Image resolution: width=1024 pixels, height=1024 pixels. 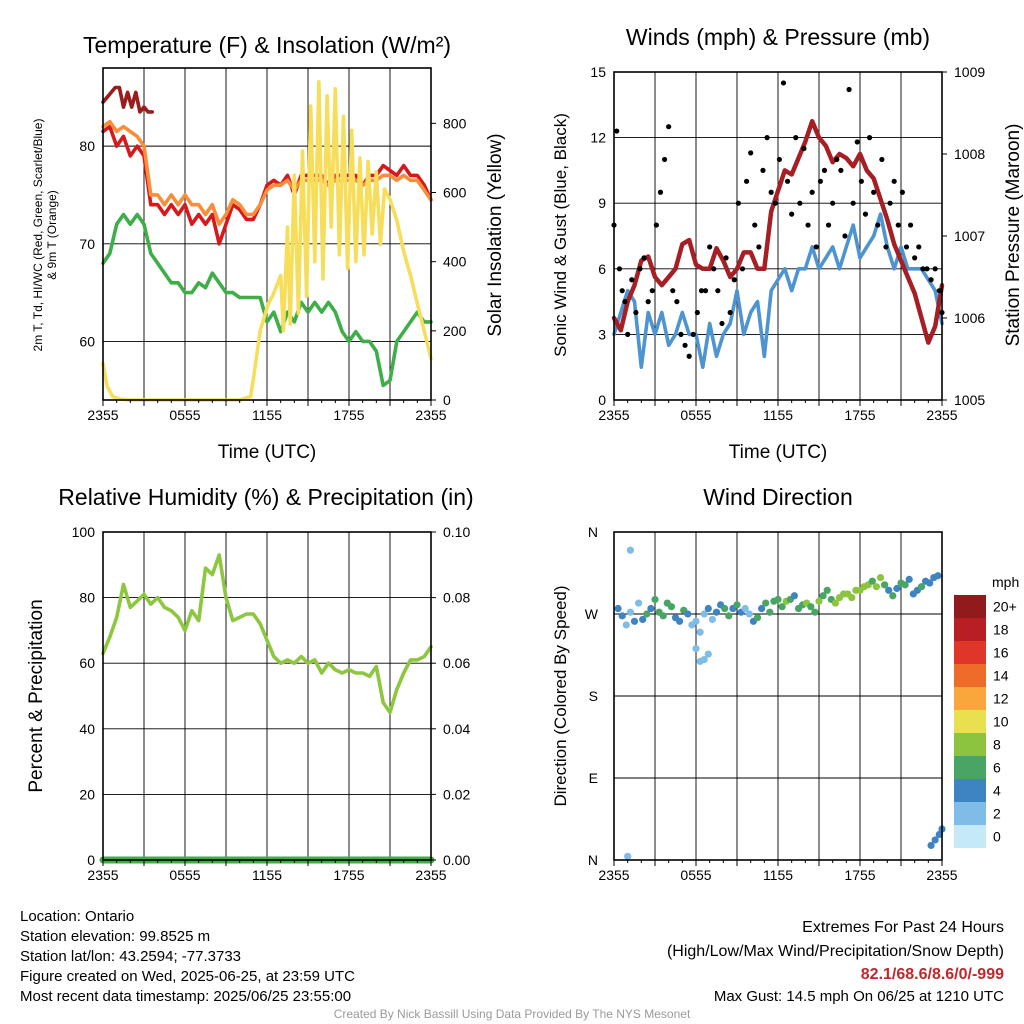 What do you see at coordinates (1005, 582) in the screenshot?
I see `direction-legend-title: mph` at bounding box center [1005, 582].